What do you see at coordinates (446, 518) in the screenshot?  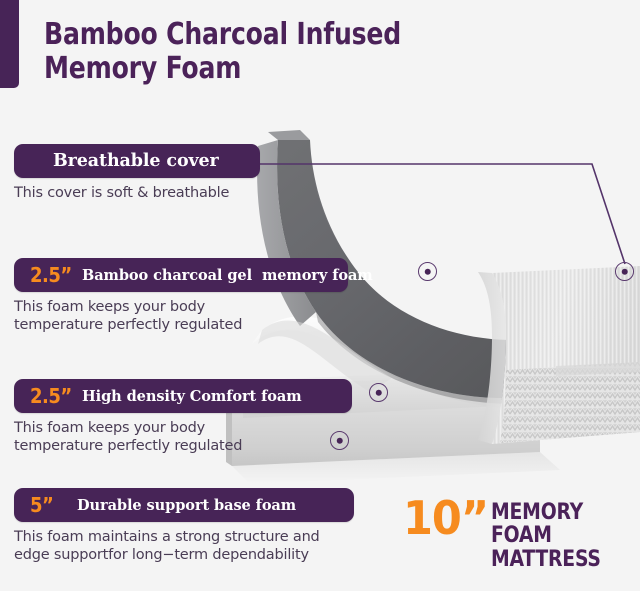 I see `product-spec-height: 10”` at bounding box center [446, 518].